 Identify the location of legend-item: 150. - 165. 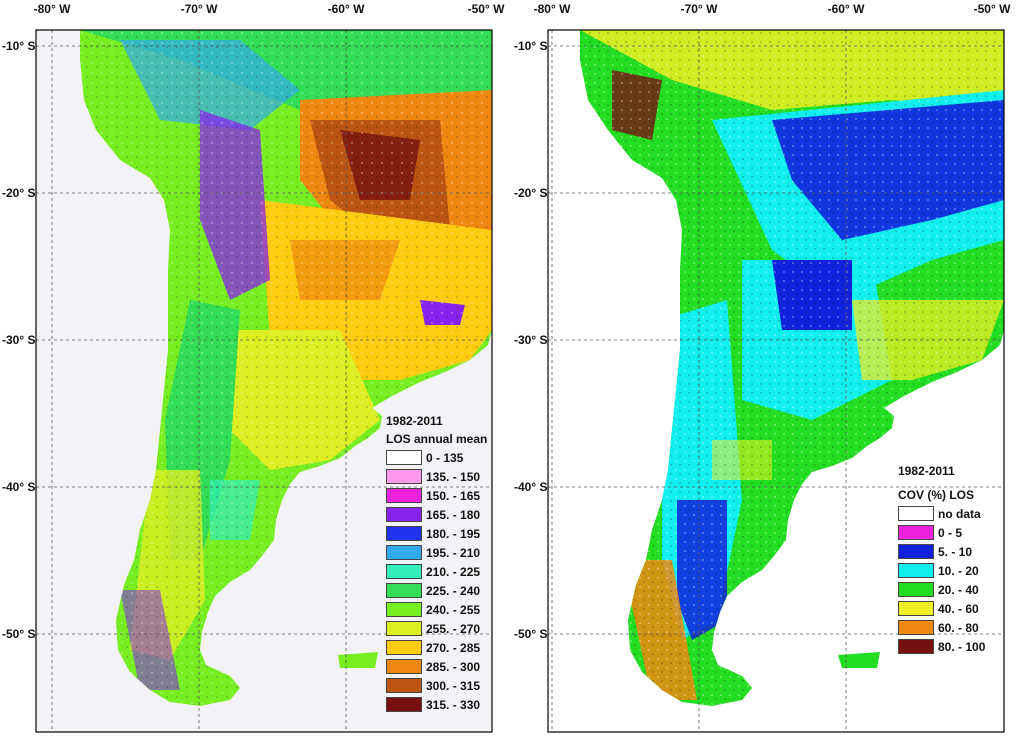
(436, 495).